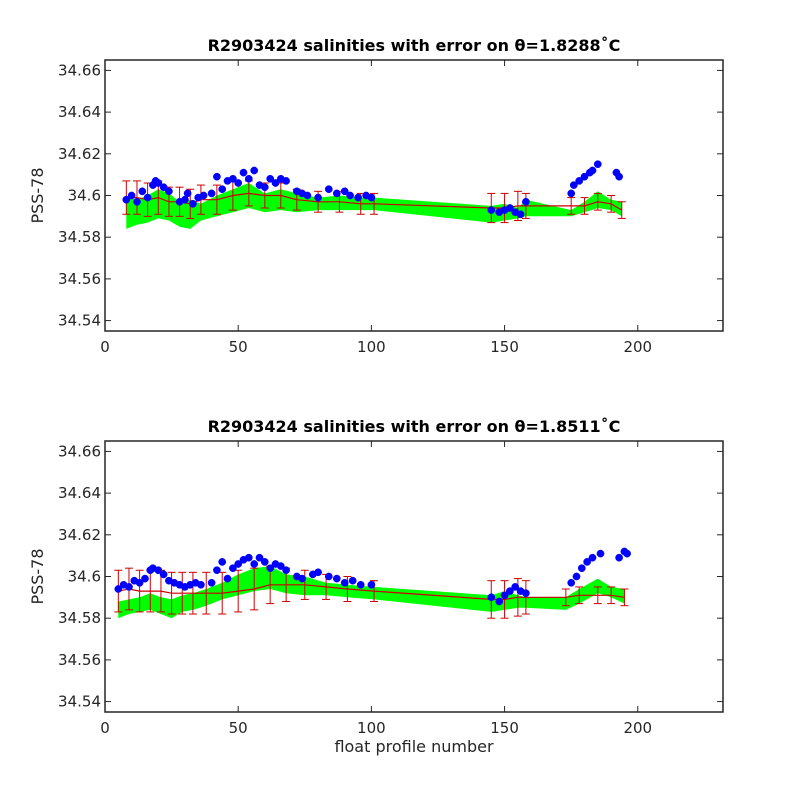 The height and width of the screenshot is (800, 800). What do you see at coordinates (414, 746) in the screenshot?
I see `x-axis-label: float profile number` at bounding box center [414, 746].